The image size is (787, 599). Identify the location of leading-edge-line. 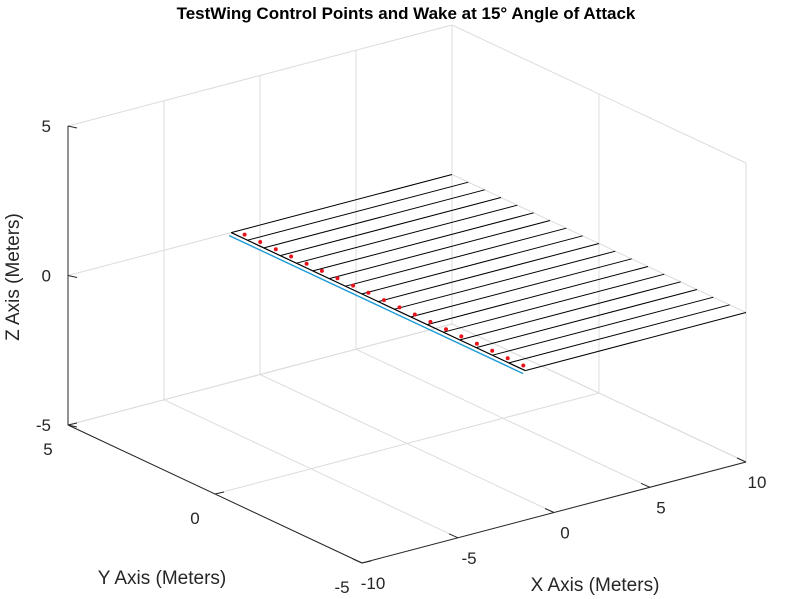
(376, 304).